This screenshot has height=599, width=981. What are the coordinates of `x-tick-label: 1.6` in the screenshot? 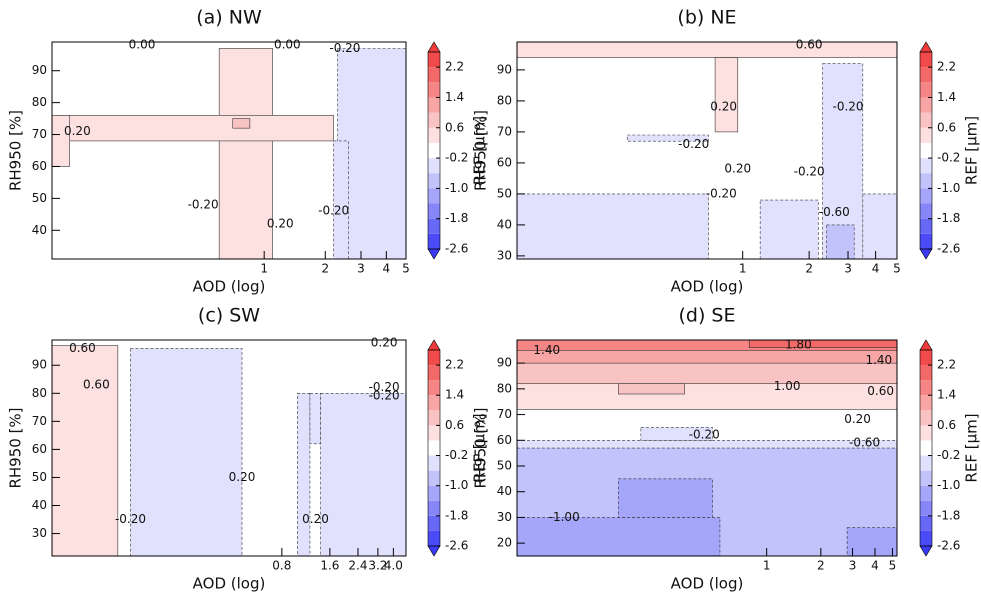 It's located at (329, 566).